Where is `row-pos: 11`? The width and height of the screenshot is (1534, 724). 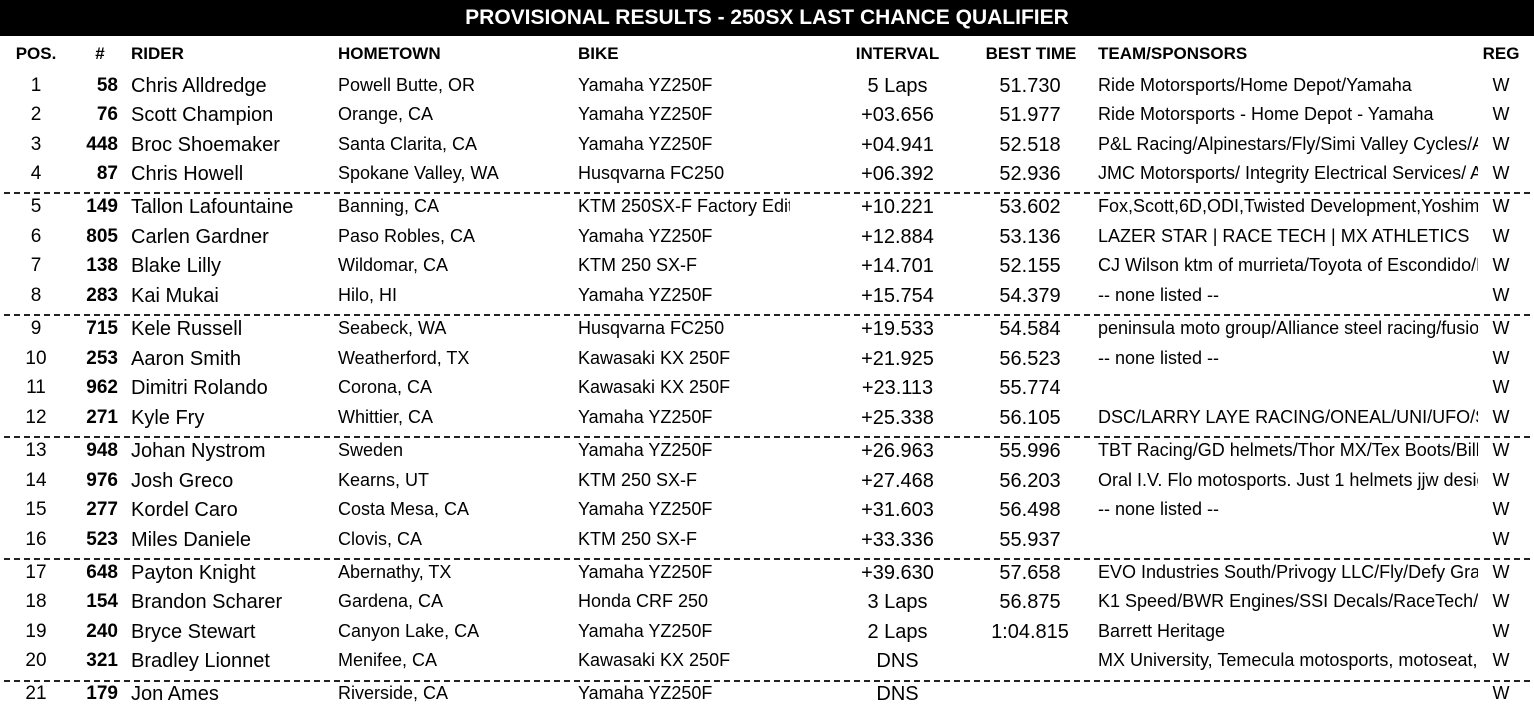 row-pos: 11 is located at coordinates (36, 387).